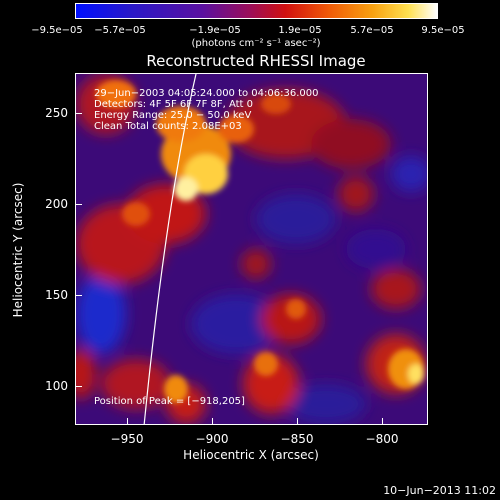 The height and width of the screenshot is (500, 500). I want to click on y-tick-label: 250, so click(56, 113).